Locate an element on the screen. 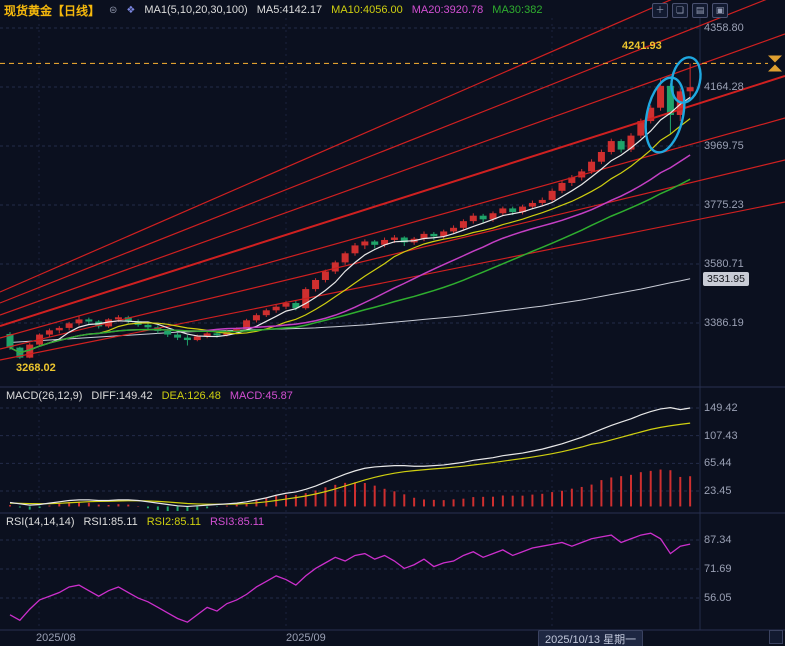  indicator-icon: ❖ is located at coordinates (131, 10).